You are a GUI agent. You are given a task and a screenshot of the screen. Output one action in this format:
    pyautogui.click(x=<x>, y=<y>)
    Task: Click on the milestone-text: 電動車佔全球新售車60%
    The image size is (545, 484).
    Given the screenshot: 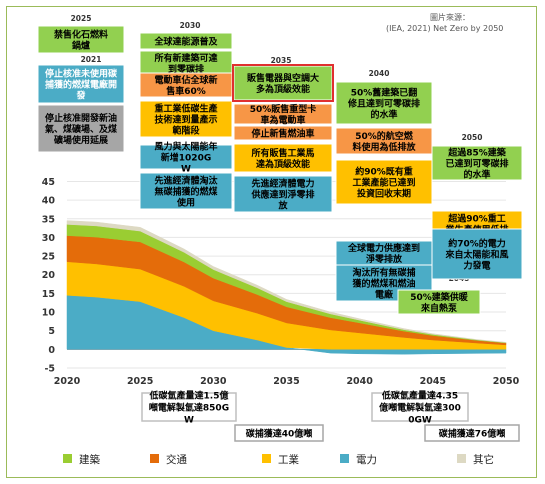 What is the action you would take?
    pyautogui.click(x=185, y=85)
    